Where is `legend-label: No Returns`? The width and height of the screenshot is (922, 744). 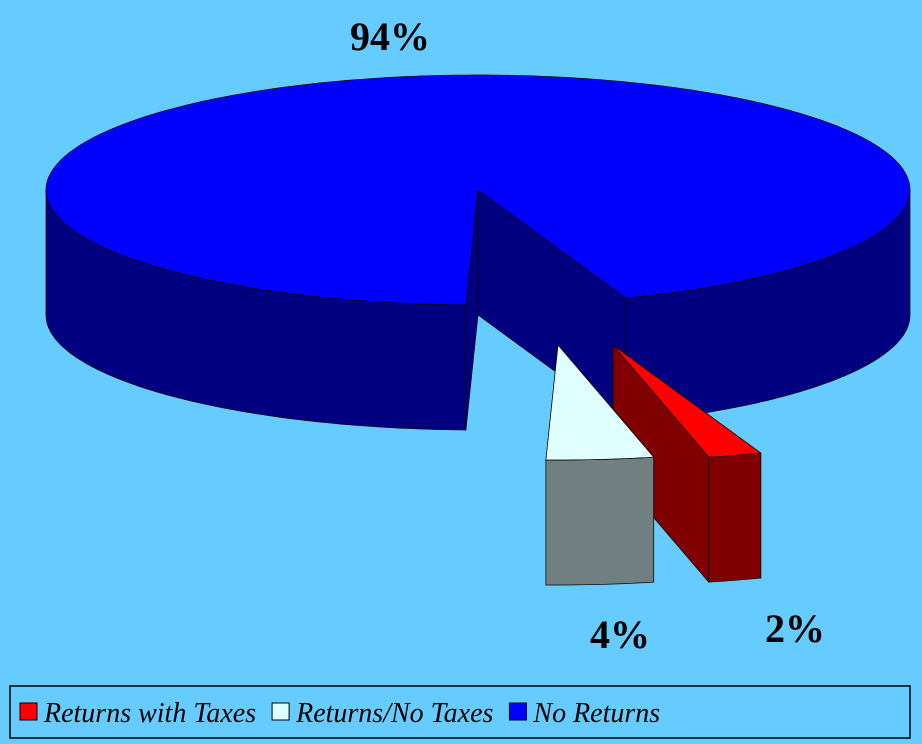
legend-label: No Returns is located at coordinates (596, 713).